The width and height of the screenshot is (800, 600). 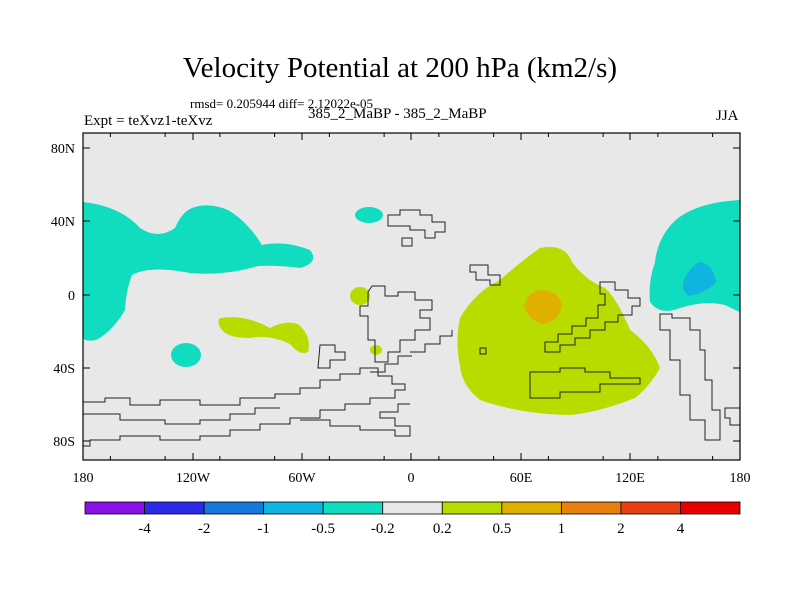 I want to click on negative-region-west, so click(x=198, y=271).